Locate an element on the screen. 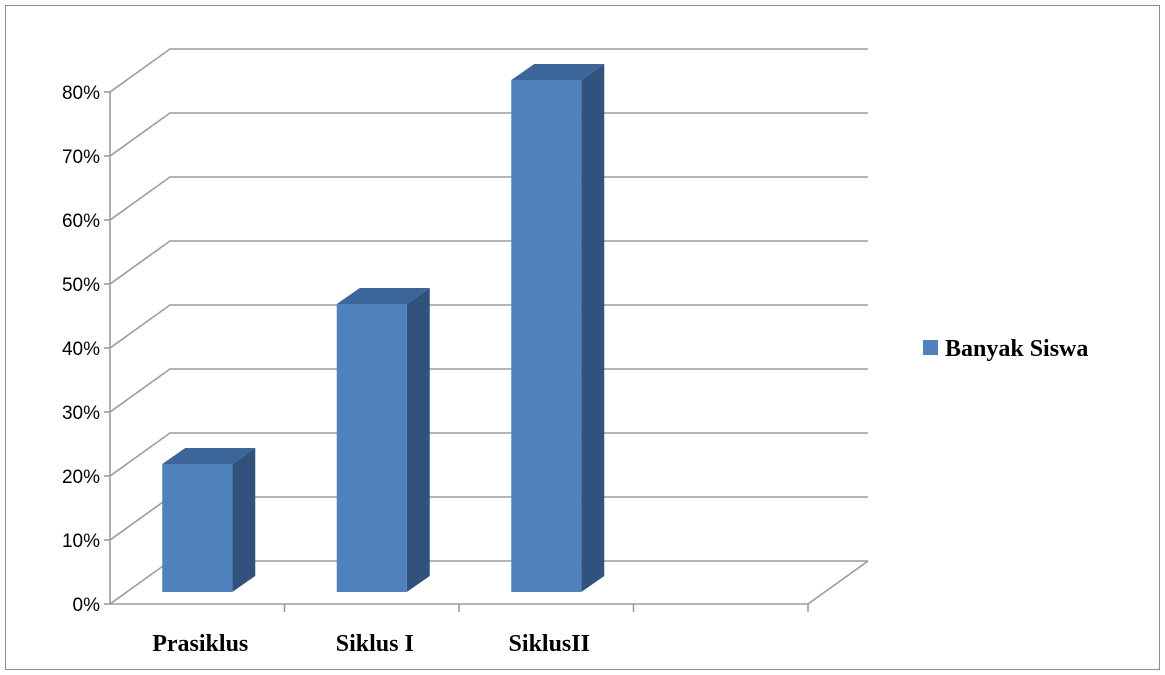  y-axis-tick-labels: 0% 10% 20% 30% 40% 50% 60% 70% 80% is located at coordinates (81, 349).